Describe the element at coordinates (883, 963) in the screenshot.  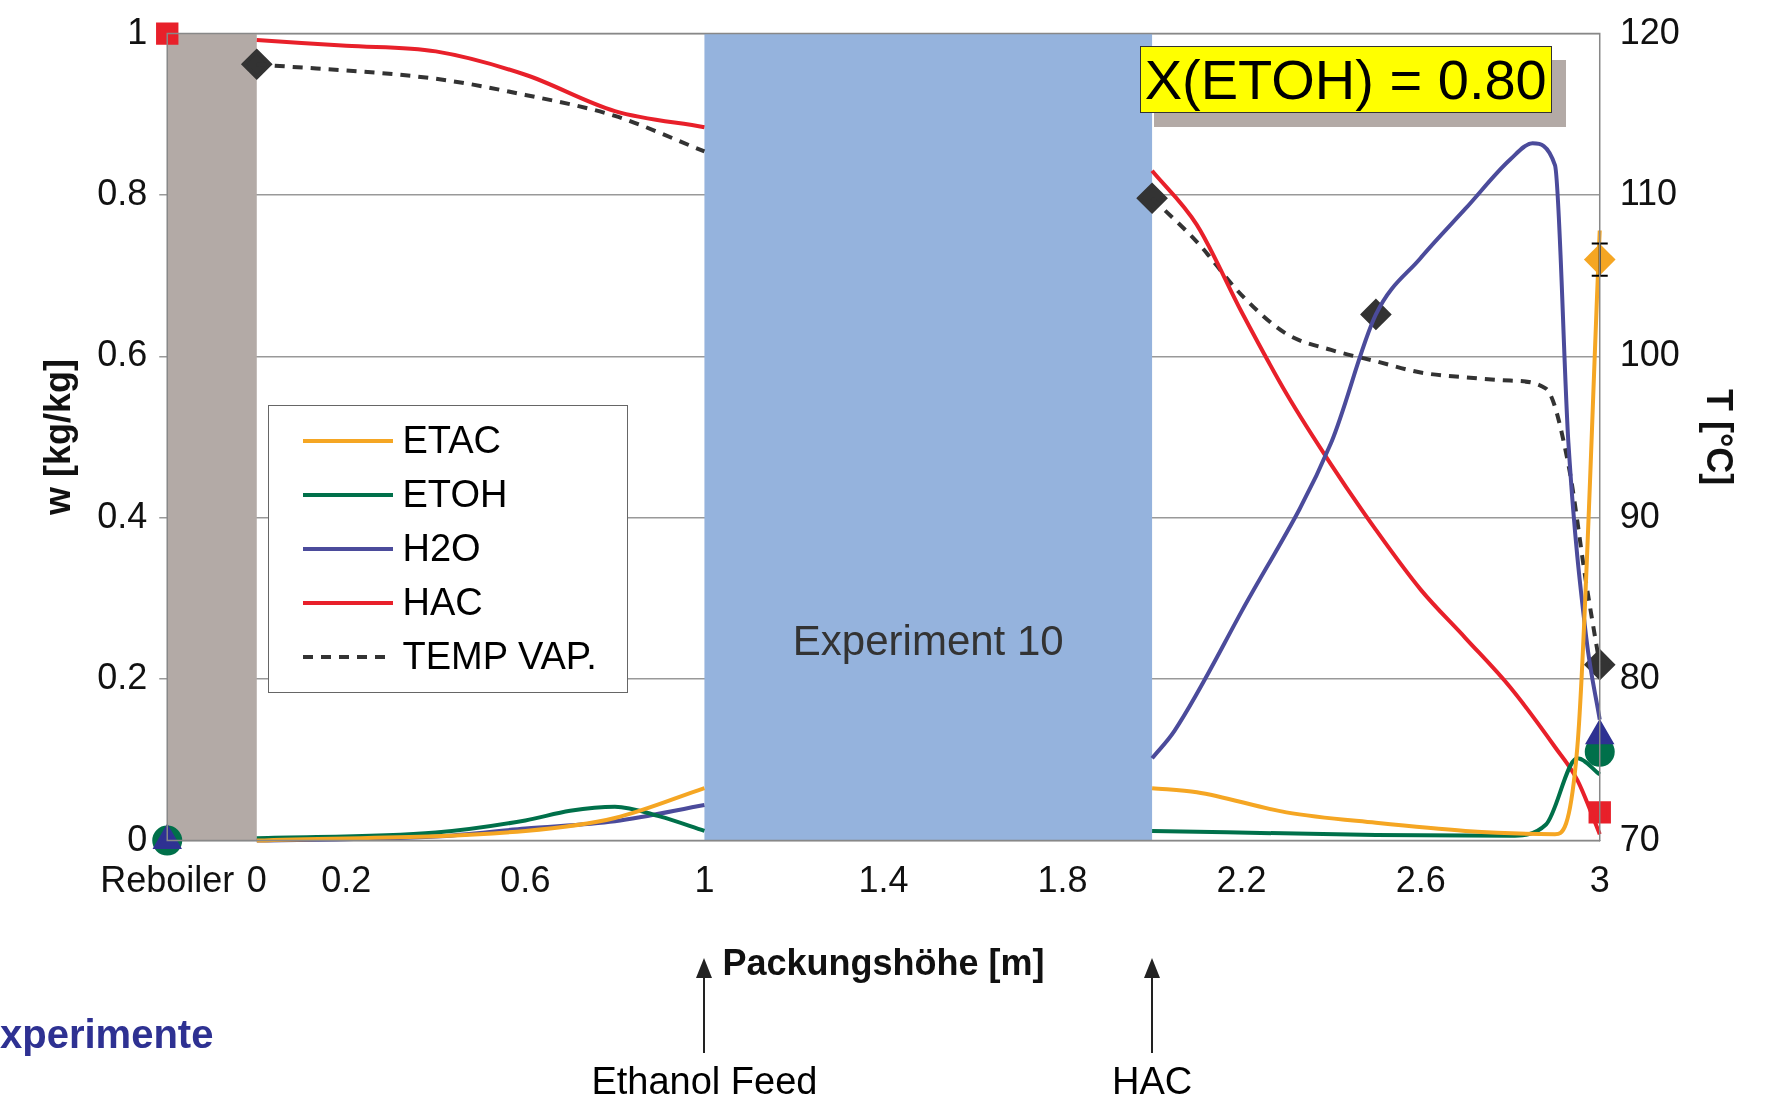
I see `x-axis-title: Packungshöhe [m]` at that location.